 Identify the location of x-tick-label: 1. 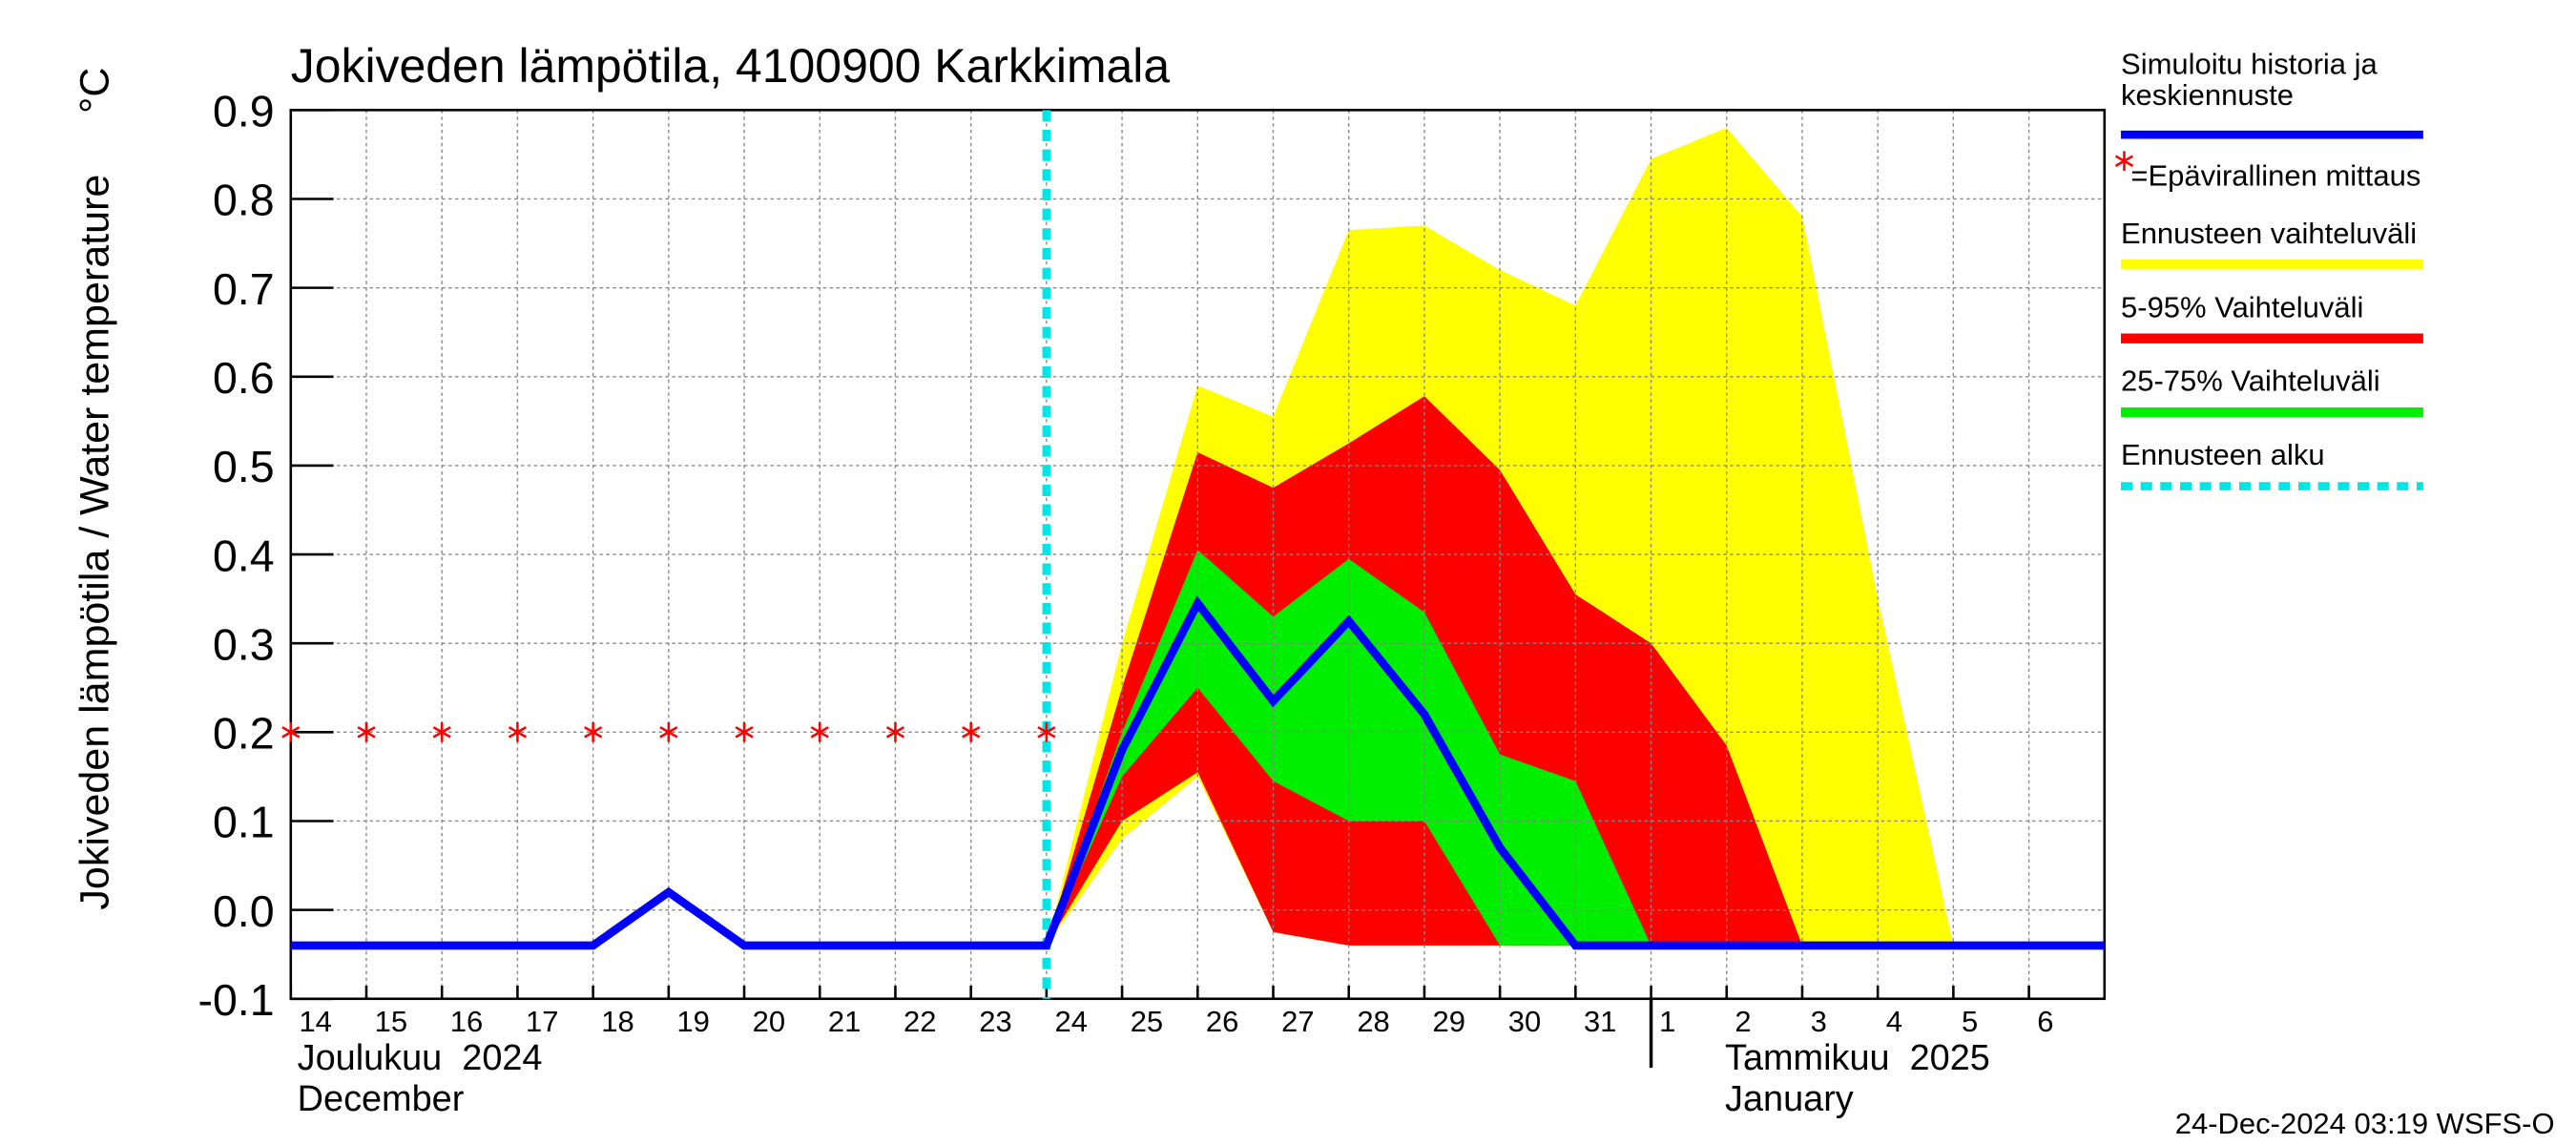
(1667, 1022).